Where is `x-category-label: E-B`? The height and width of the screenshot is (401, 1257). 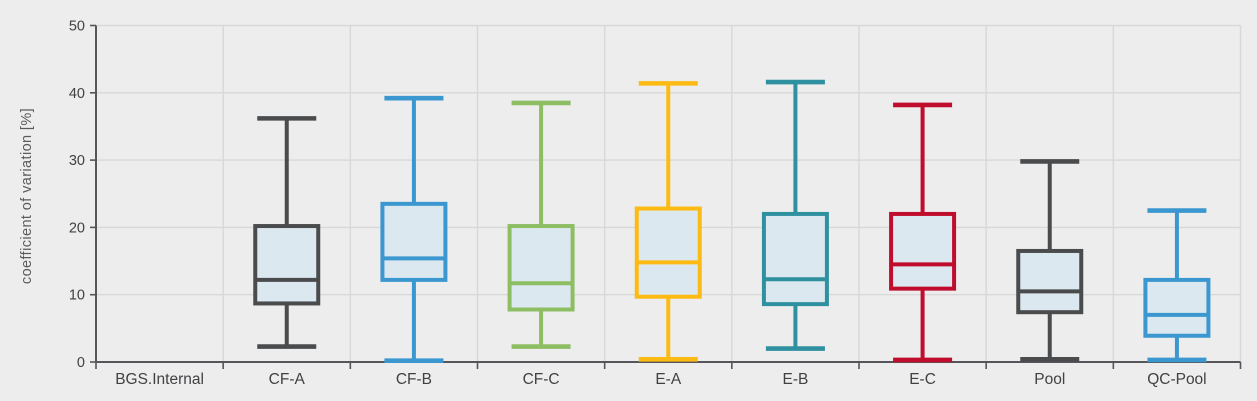
x-category-label: E-B is located at coordinates (795, 379).